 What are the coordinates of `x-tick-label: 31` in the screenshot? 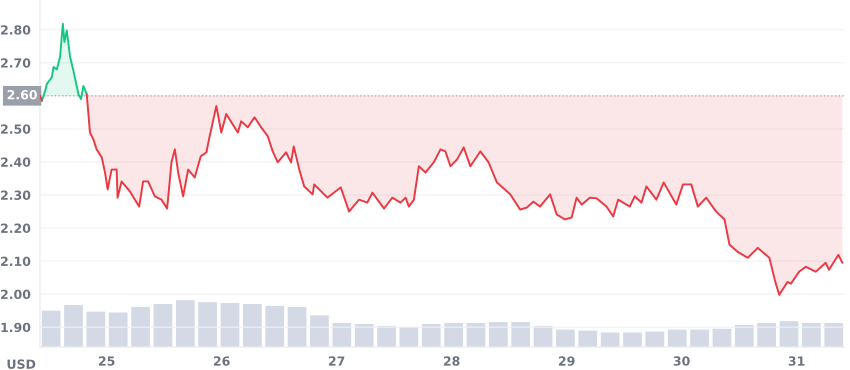 It's located at (796, 361).